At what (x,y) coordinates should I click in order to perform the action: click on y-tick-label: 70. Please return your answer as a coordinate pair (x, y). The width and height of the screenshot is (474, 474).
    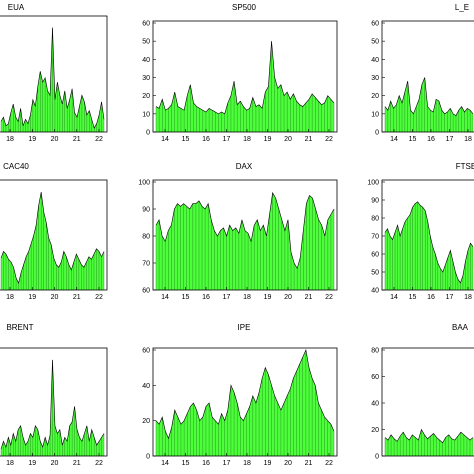
    Looking at the image, I should click on (375, 237).